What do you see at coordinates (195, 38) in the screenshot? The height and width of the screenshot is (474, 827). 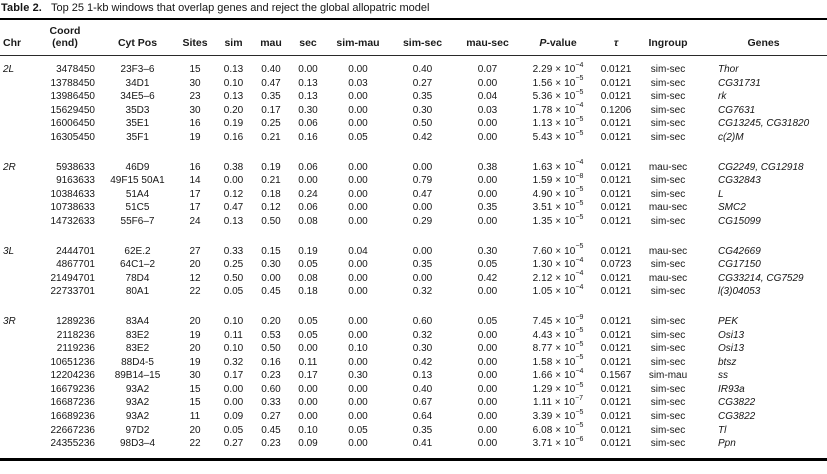 I see `col-header-sites: Sites` at bounding box center [195, 38].